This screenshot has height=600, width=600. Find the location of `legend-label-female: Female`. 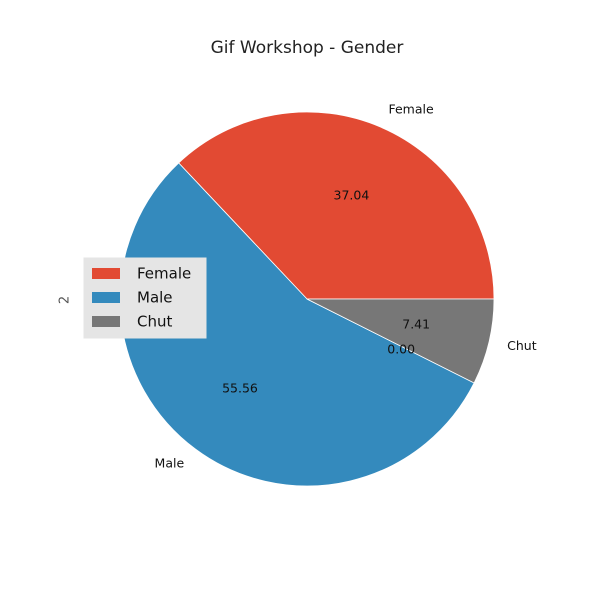

legend-label-female: Female is located at coordinates (164, 274).